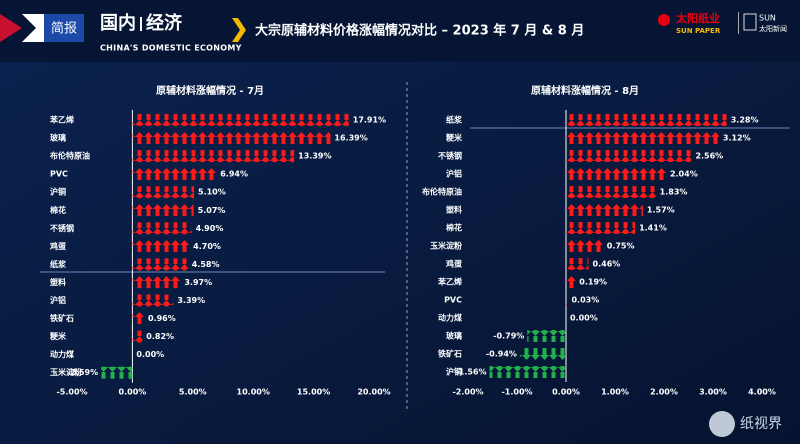  Describe the element at coordinates (773, 28) in the screenshot. I see `logo2-cn: 太阳新闻` at that location.